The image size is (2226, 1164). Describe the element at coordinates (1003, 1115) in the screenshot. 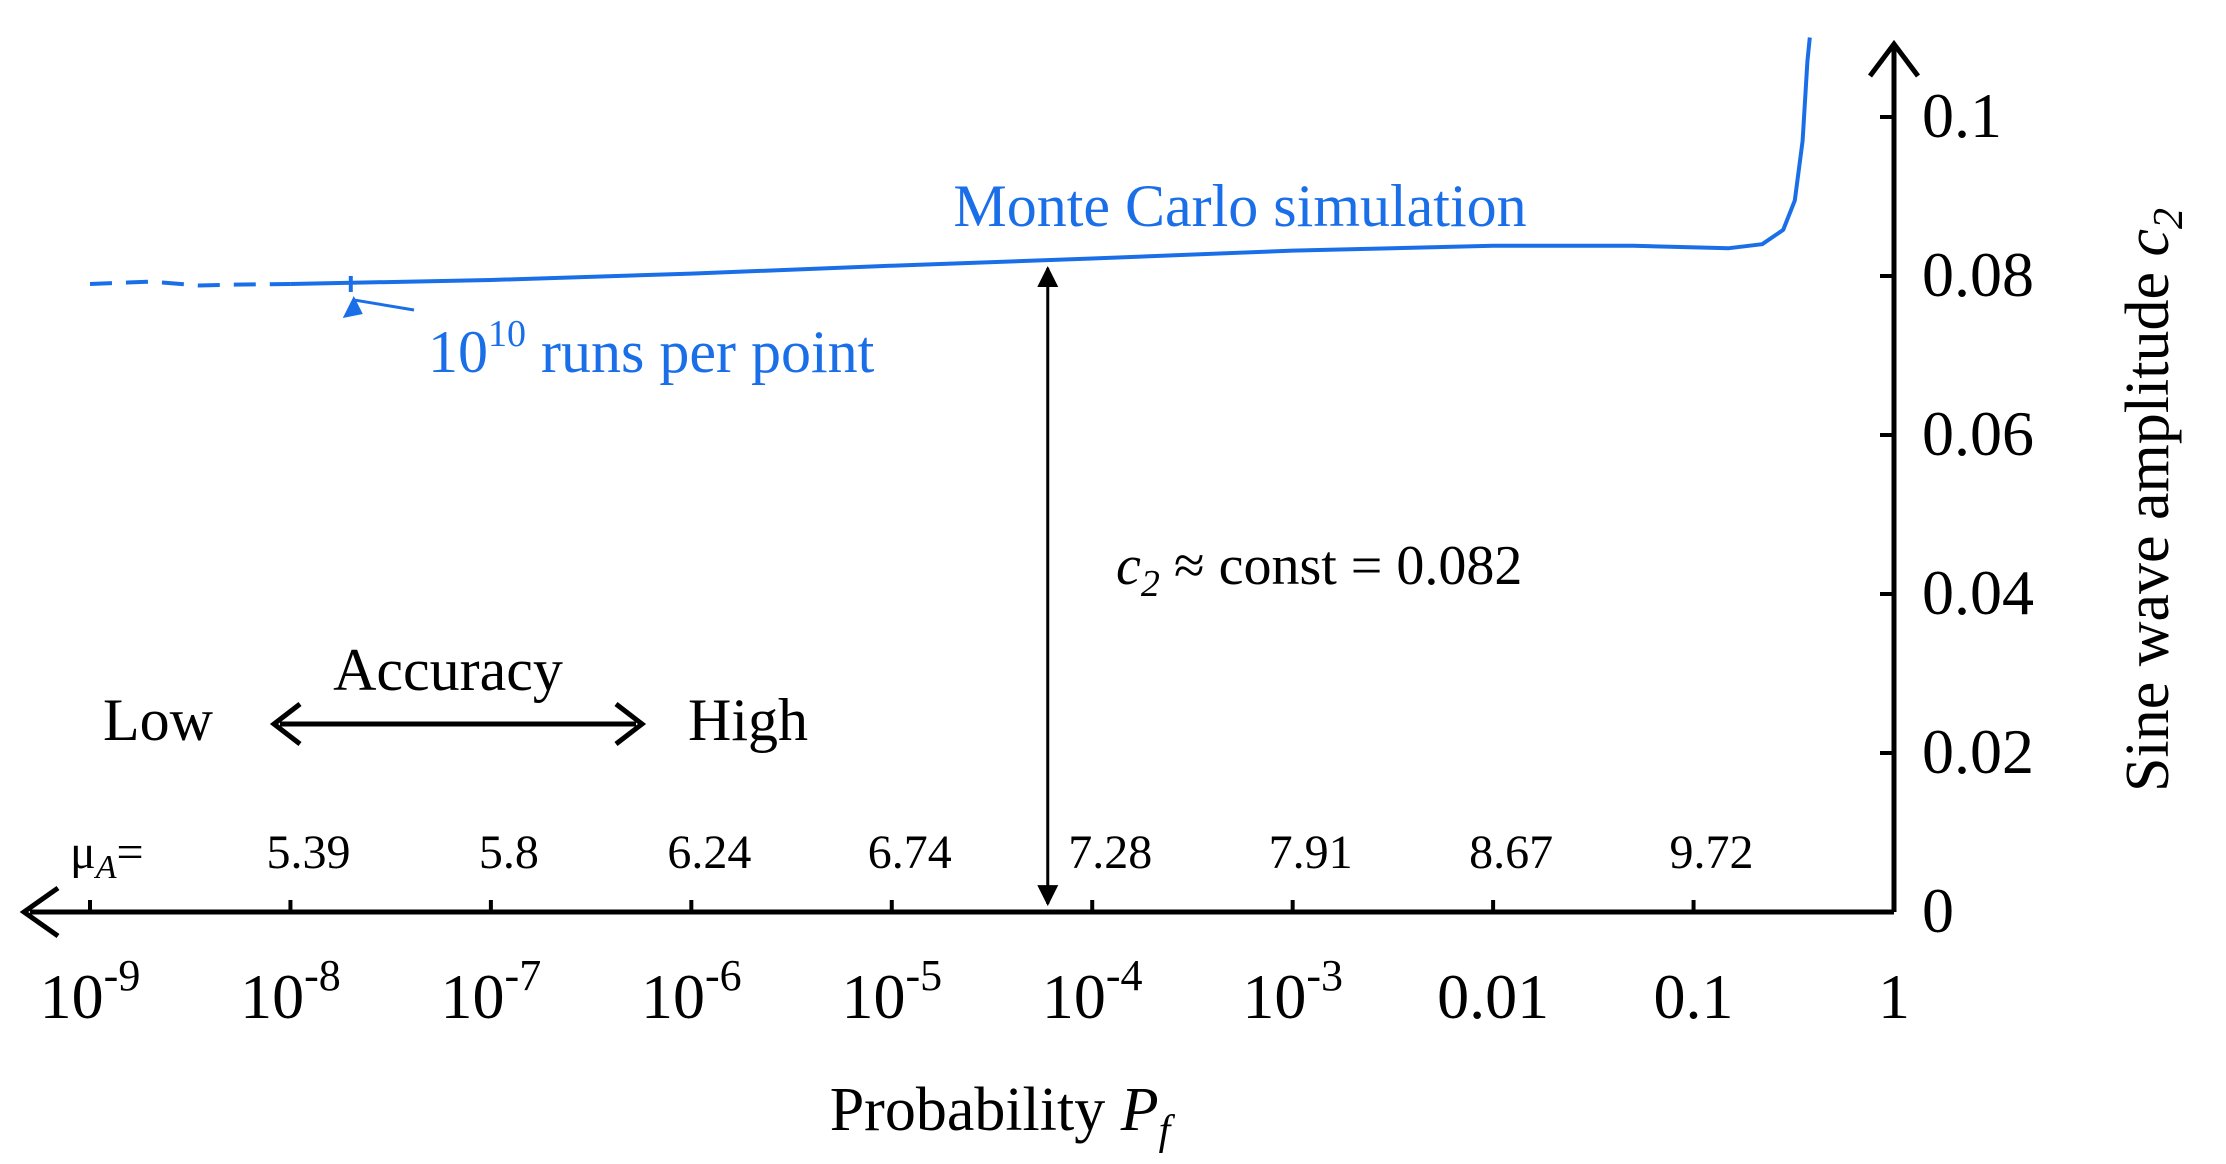

I see `x-axis-label: Probability Pf` at that location.